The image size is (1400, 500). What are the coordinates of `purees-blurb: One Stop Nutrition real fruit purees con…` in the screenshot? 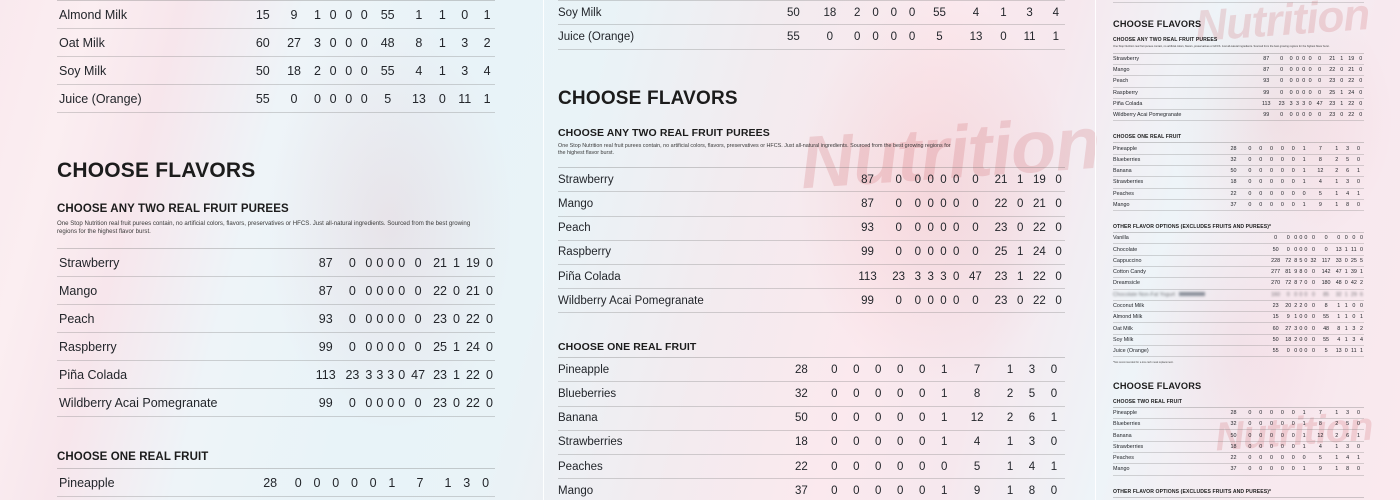 It's located at (264, 228).